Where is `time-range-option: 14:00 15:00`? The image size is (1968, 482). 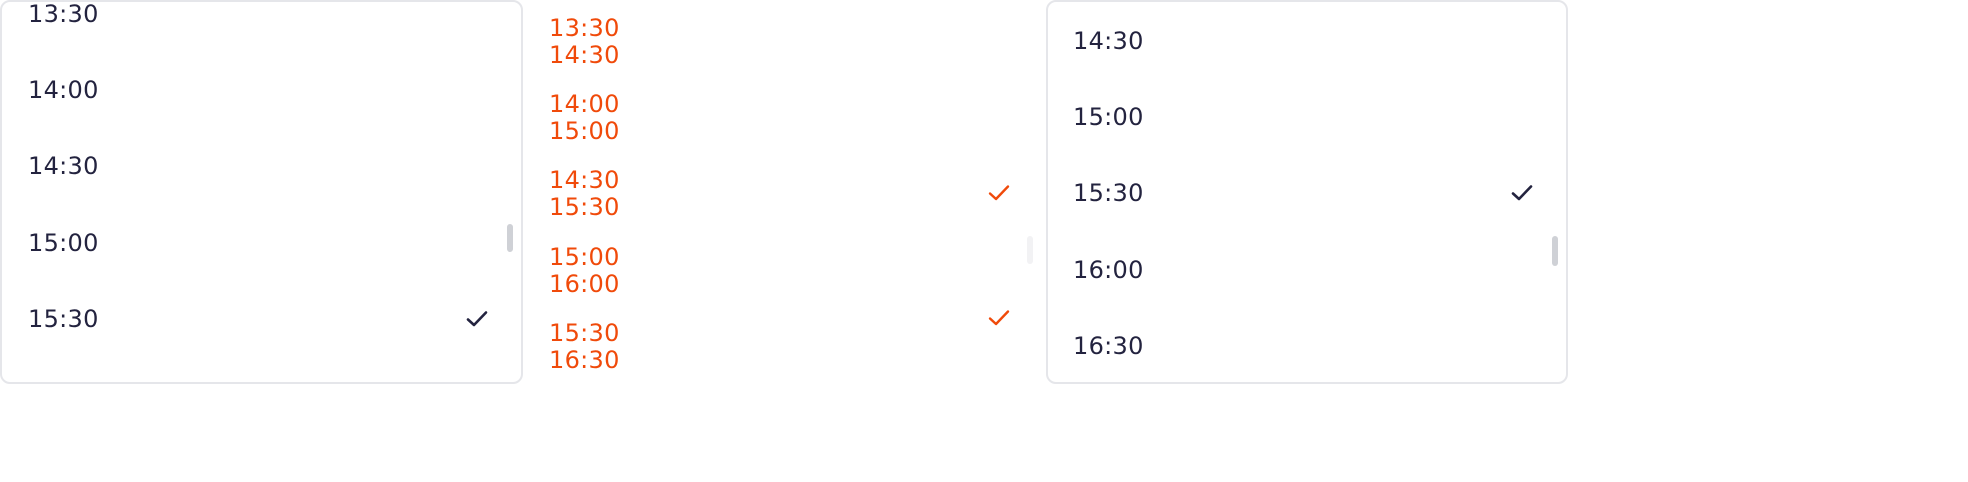 time-range-option: 14:00 15:00 is located at coordinates (784, 117).